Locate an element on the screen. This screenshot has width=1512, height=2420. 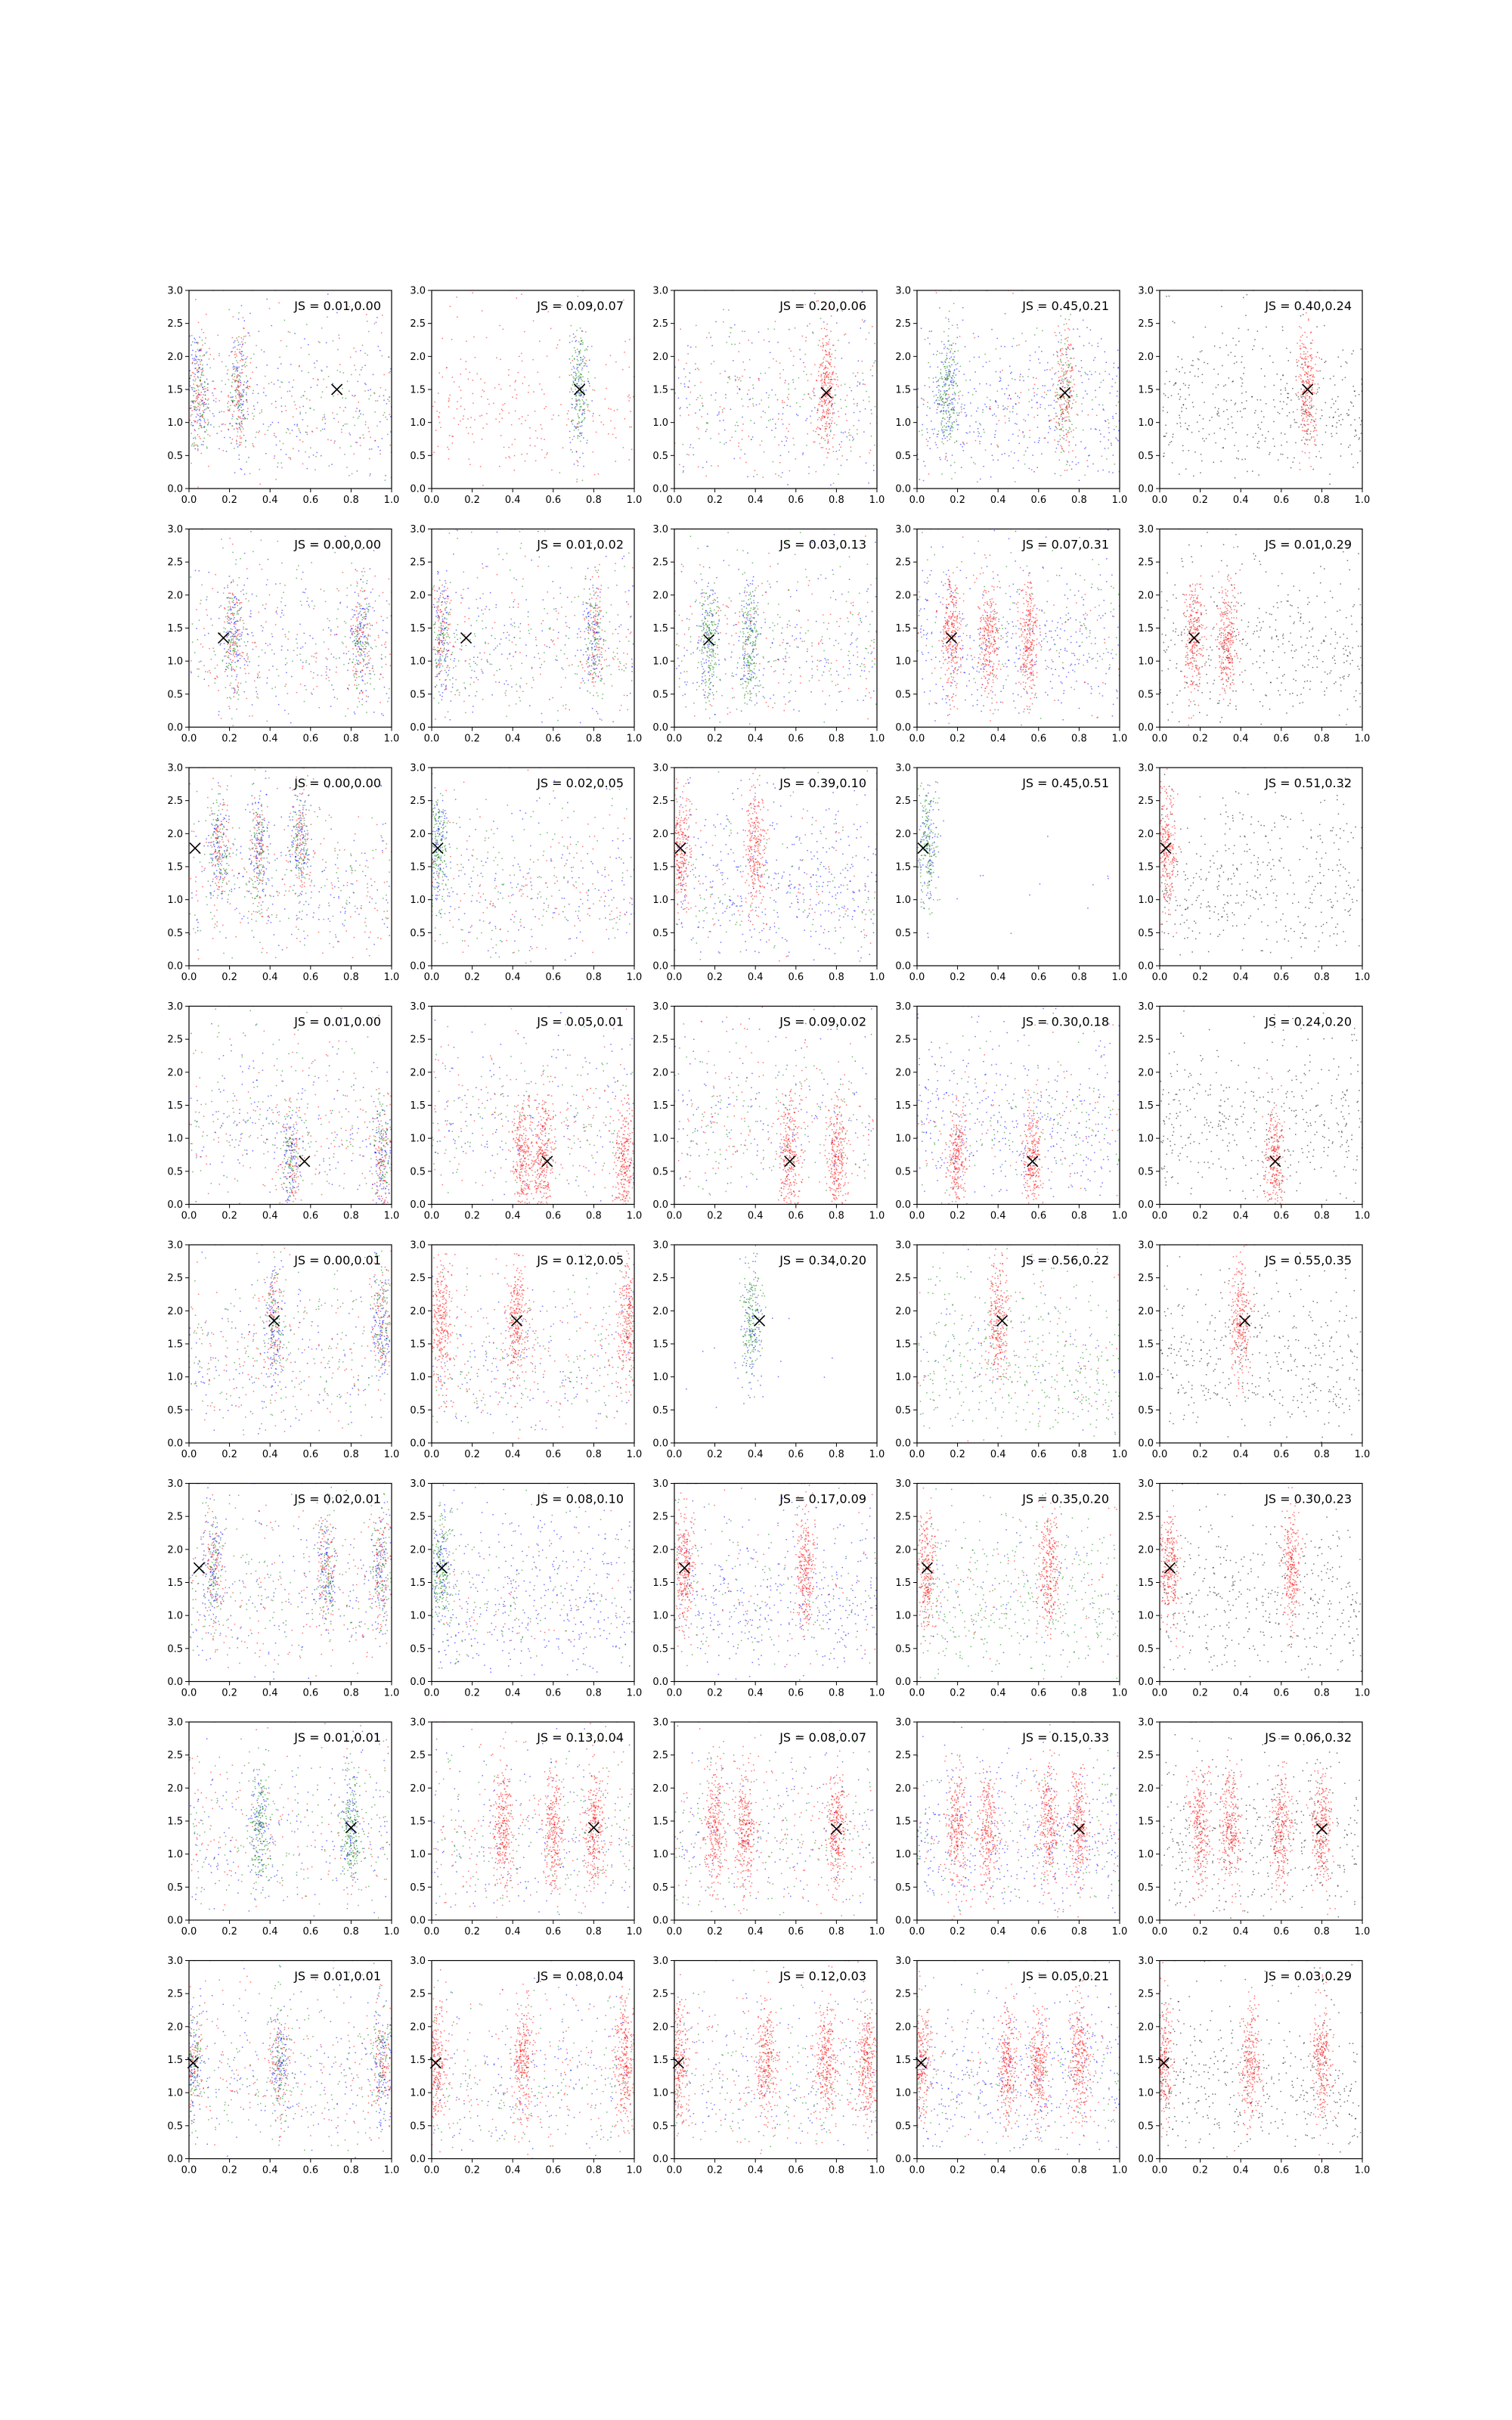
axes-frame is located at coordinates (776, 389).